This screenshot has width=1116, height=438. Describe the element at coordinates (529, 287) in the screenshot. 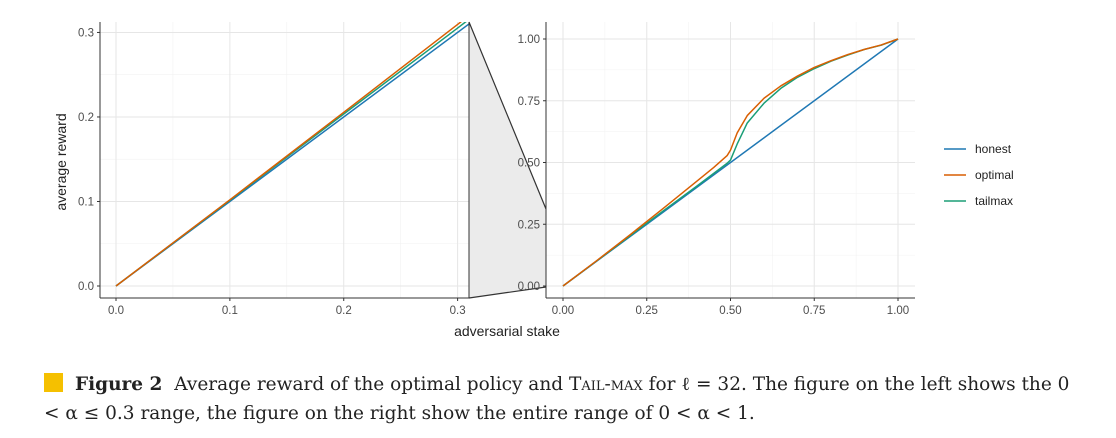

I see `y-tick-label: 0.00` at that location.